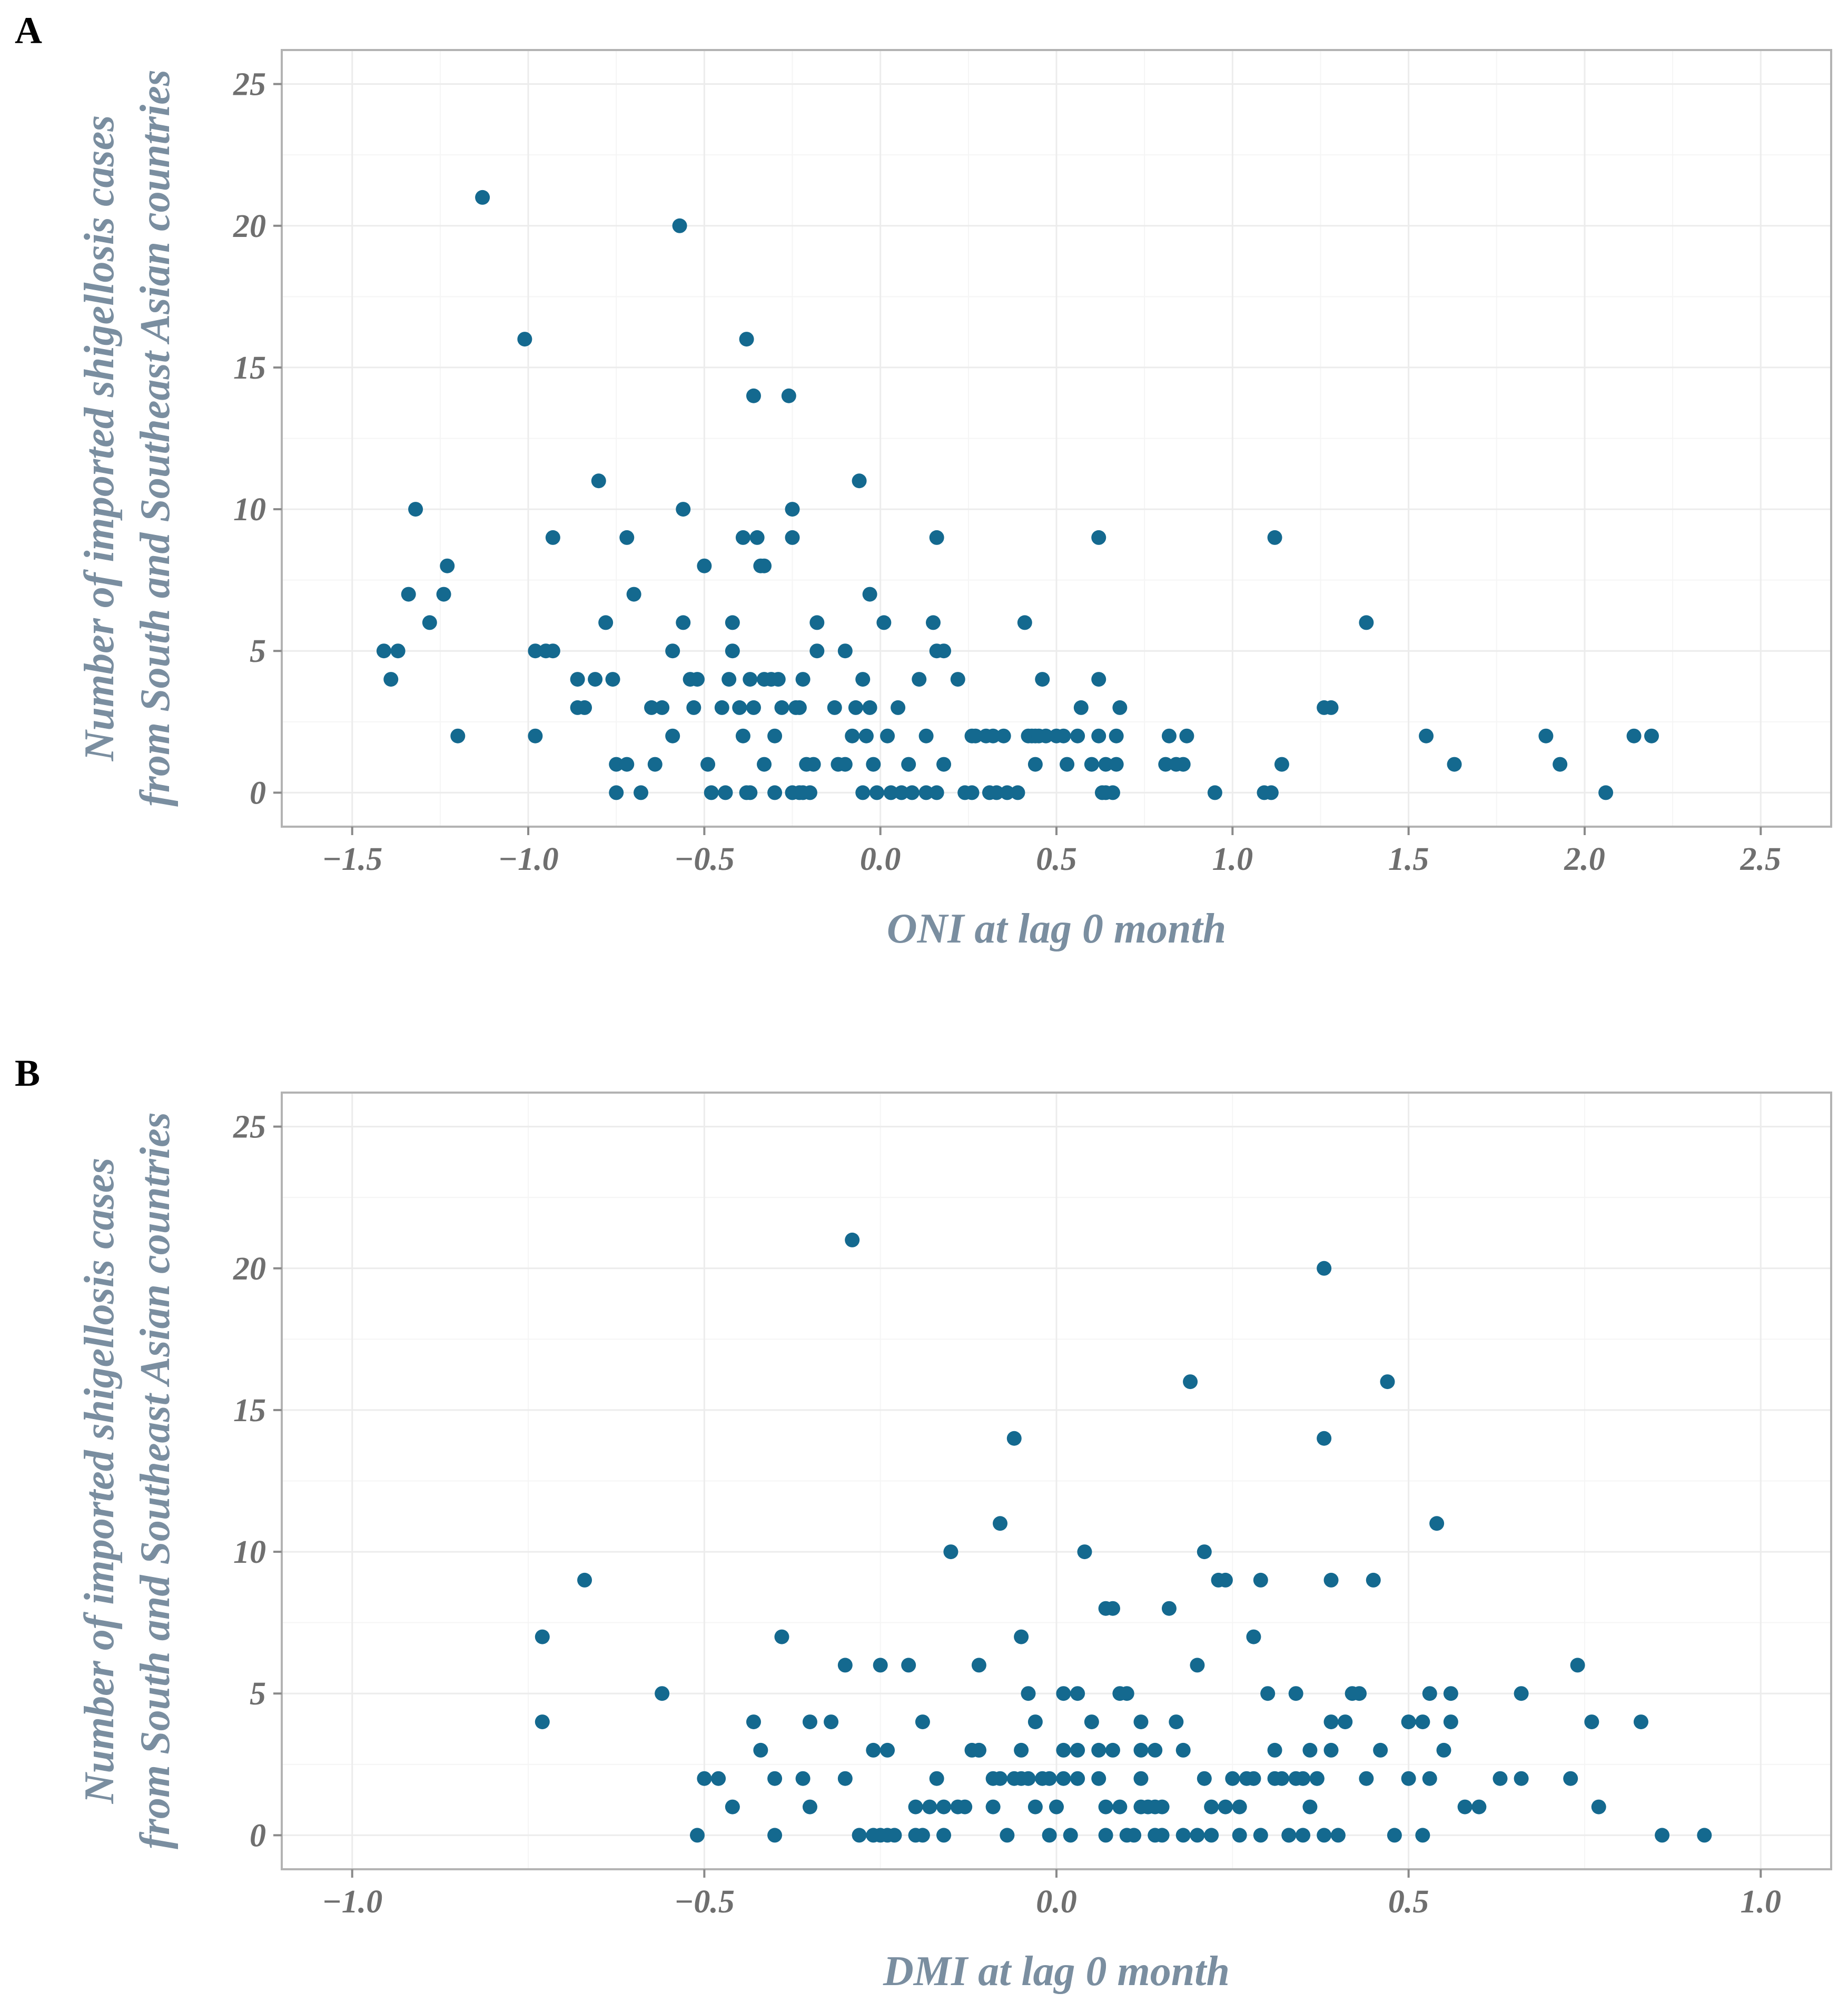 The height and width of the screenshot is (2013, 1848). I want to click on panel-b-y-axis-title-line-2: from South and Southeast Asian countries, so click(155, 1480).